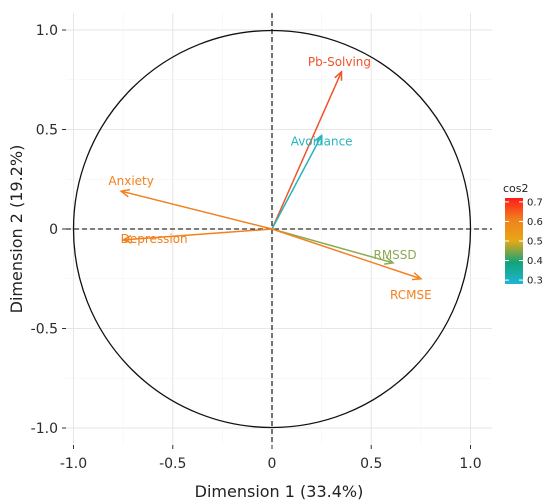  What do you see at coordinates (394, 255) in the screenshot?
I see `variable-label: RMSSD` at bounding box center [394, 255].